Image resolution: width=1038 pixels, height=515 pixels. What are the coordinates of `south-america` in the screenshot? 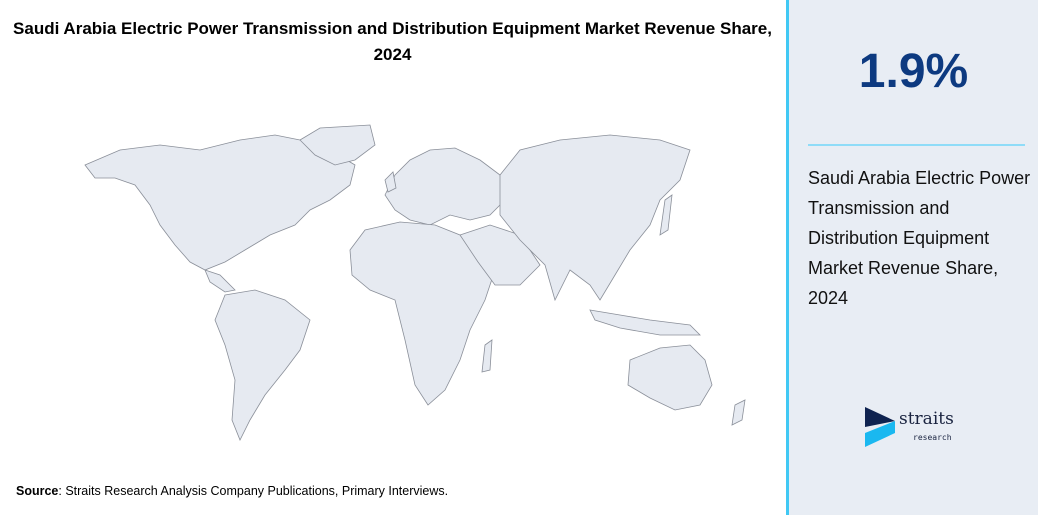 It's located at (262, 365).